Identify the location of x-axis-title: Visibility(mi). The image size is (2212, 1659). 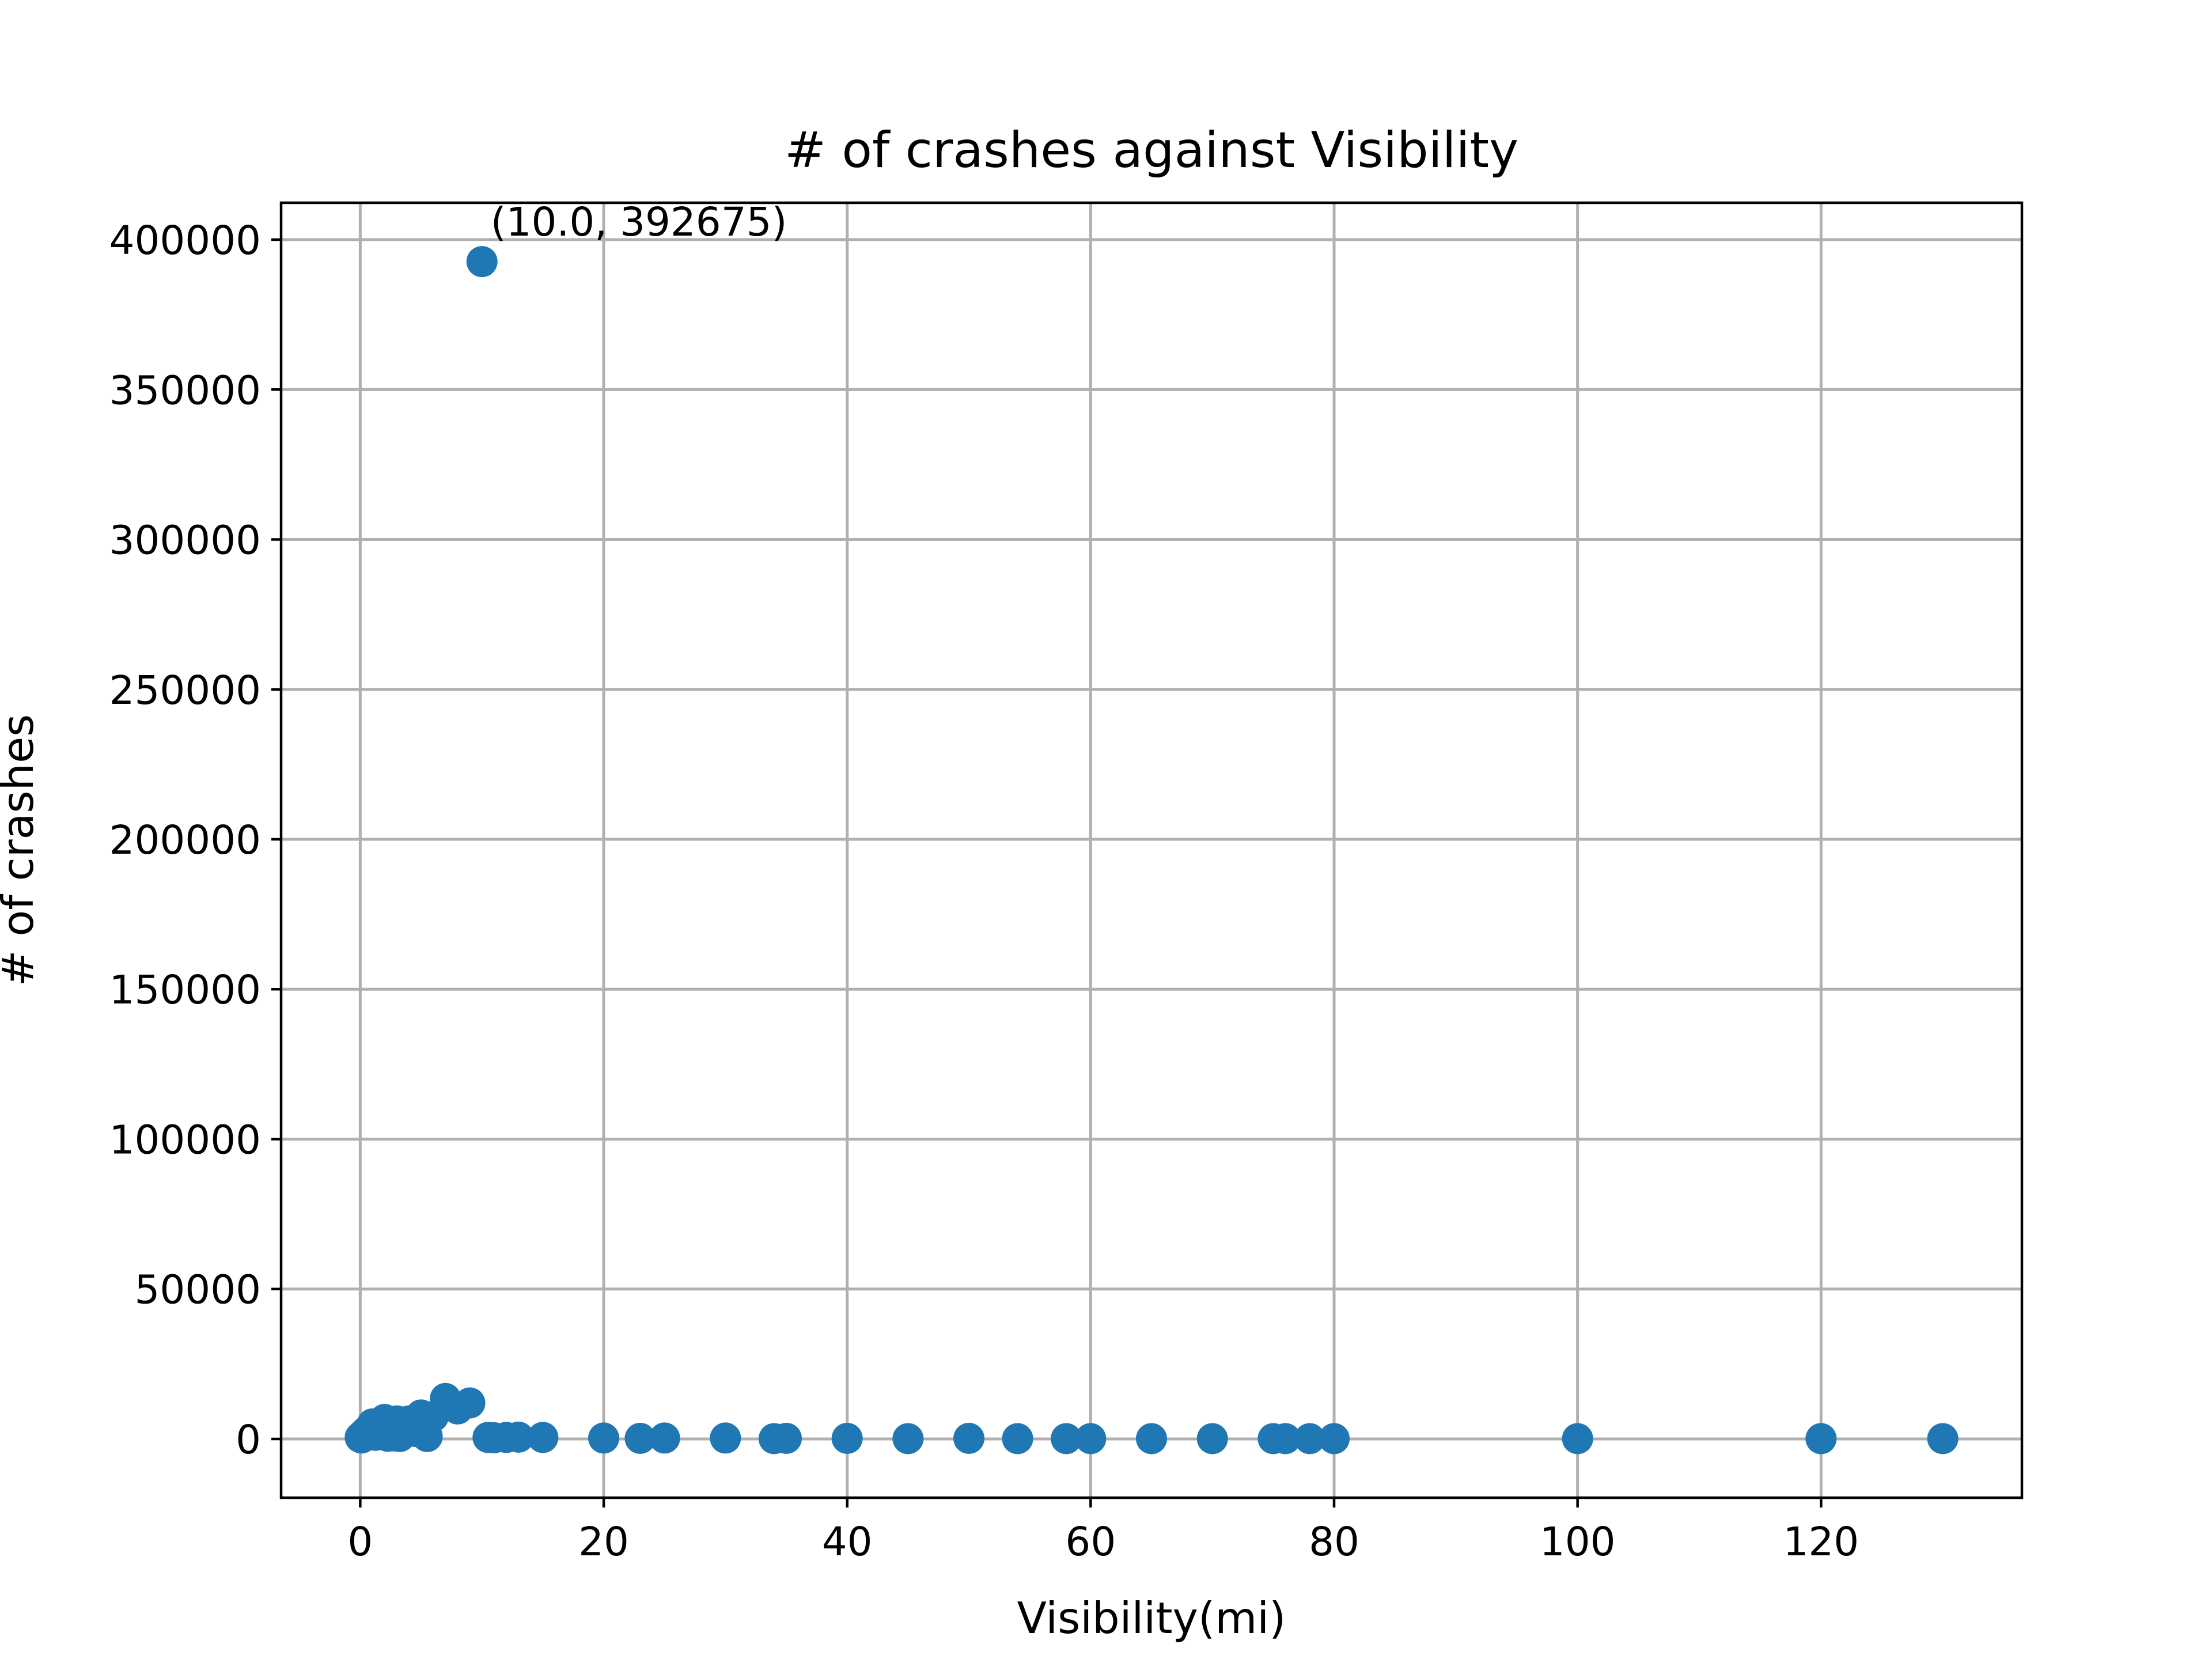
(1151, 1618).